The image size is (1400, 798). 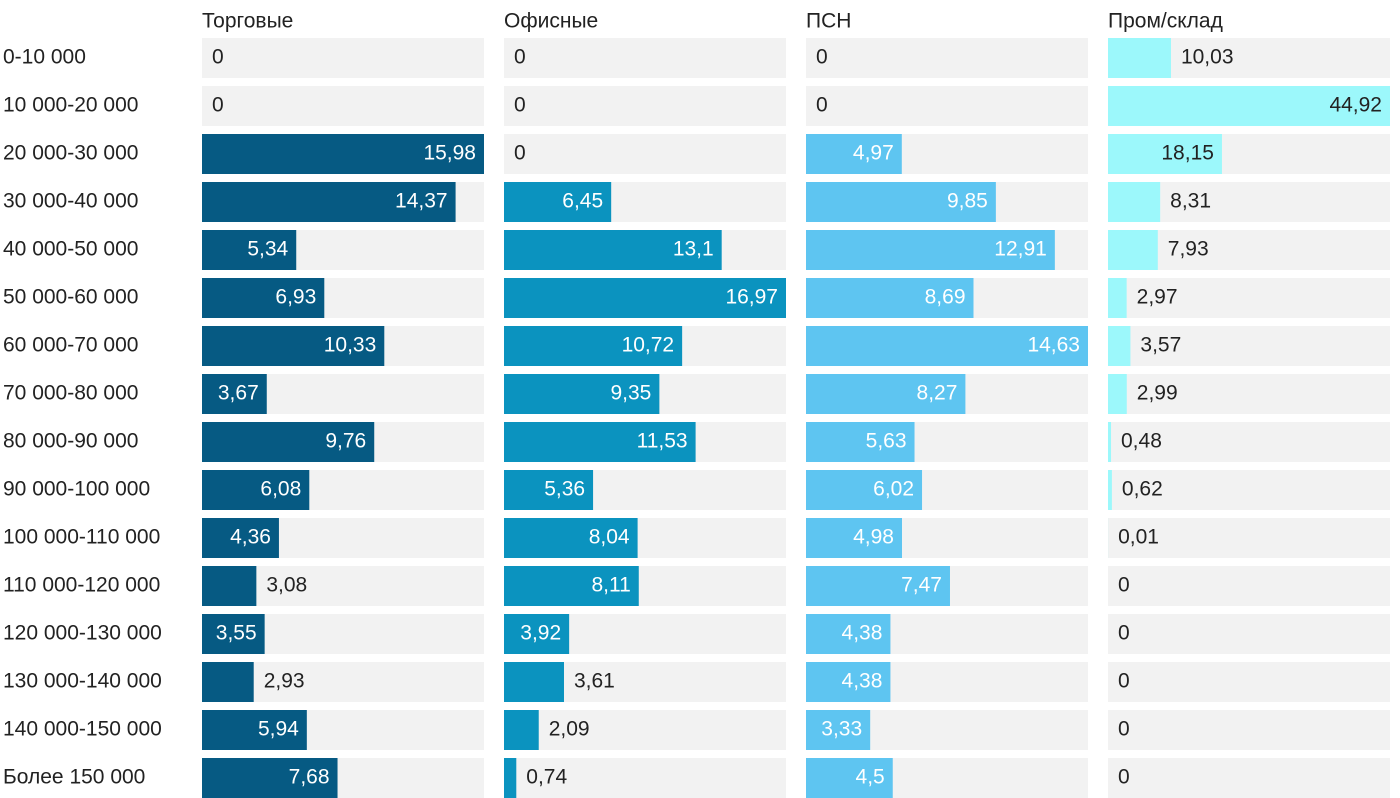 What do you see at coordinates (1207, 57) in the screenshot?
I see `data-label: 10,03` at bounding box center [1207, 57].